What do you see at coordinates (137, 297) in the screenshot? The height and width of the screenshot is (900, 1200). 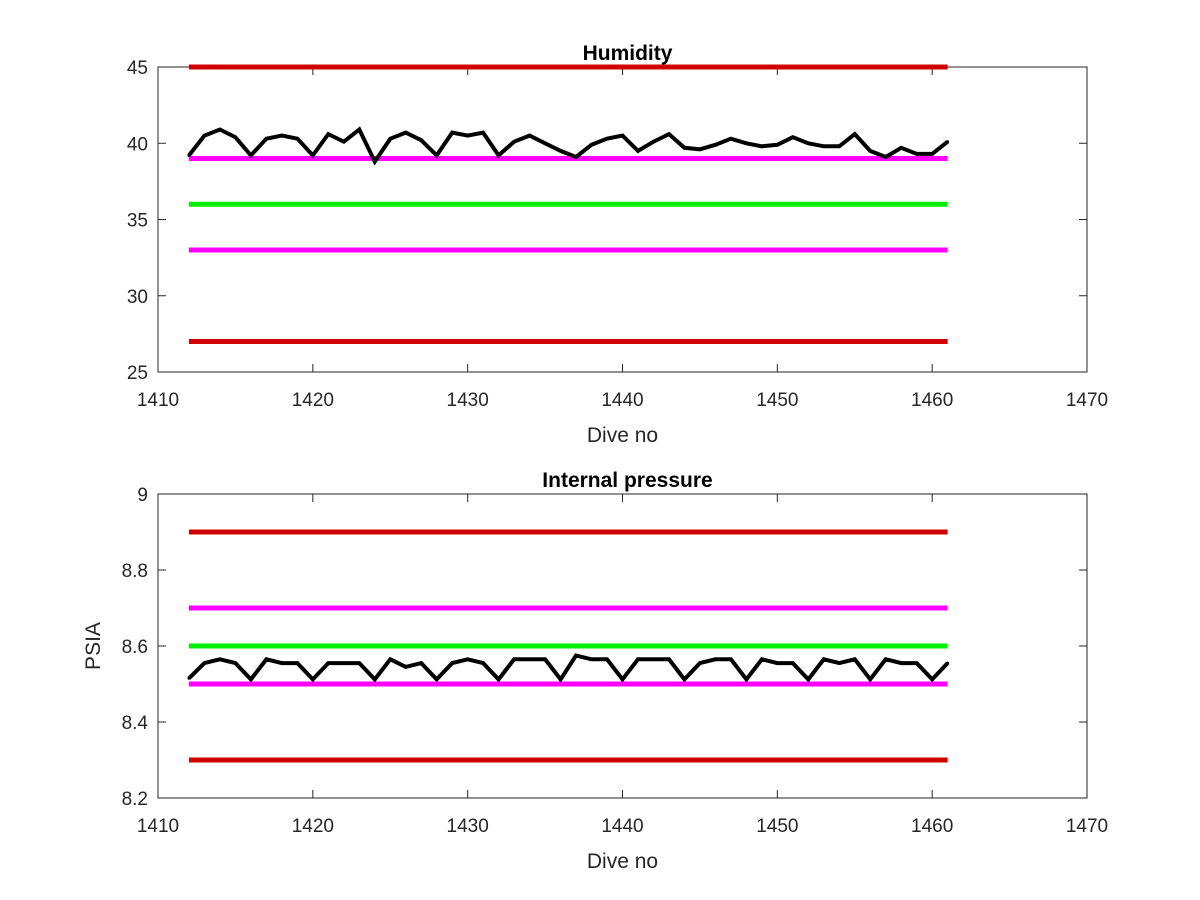 I see `y-tick-label: 30` at bounding box center [137, 297].